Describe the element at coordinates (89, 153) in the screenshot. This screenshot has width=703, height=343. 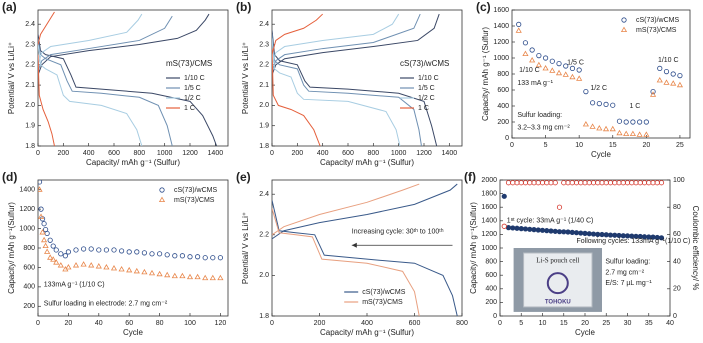
I see `x-tick-label: 400` at that location.